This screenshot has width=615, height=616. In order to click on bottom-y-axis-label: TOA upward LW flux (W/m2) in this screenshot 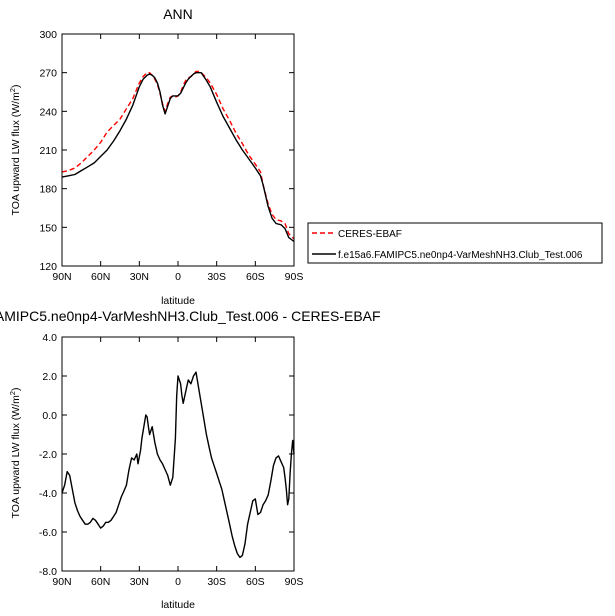, I will do `click(15, 453)`.